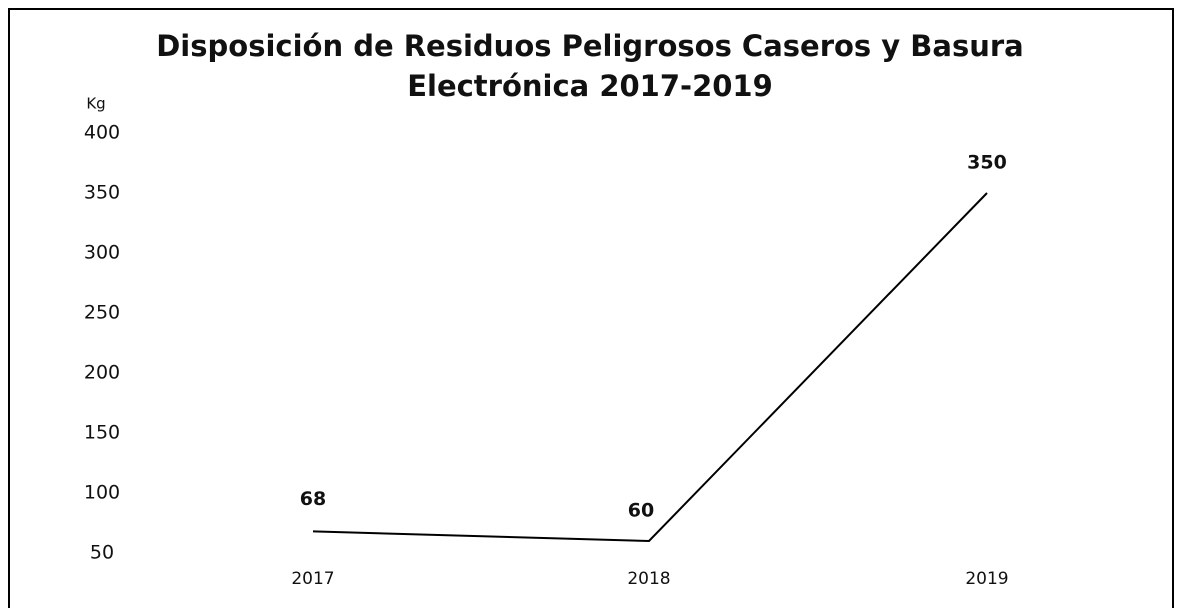 This screenshot has width=1184, height=608. What do you see at coordinates (102, 313) in the screenshot?
I see `y-tick-label: 250` at bounding box center [102, 313].